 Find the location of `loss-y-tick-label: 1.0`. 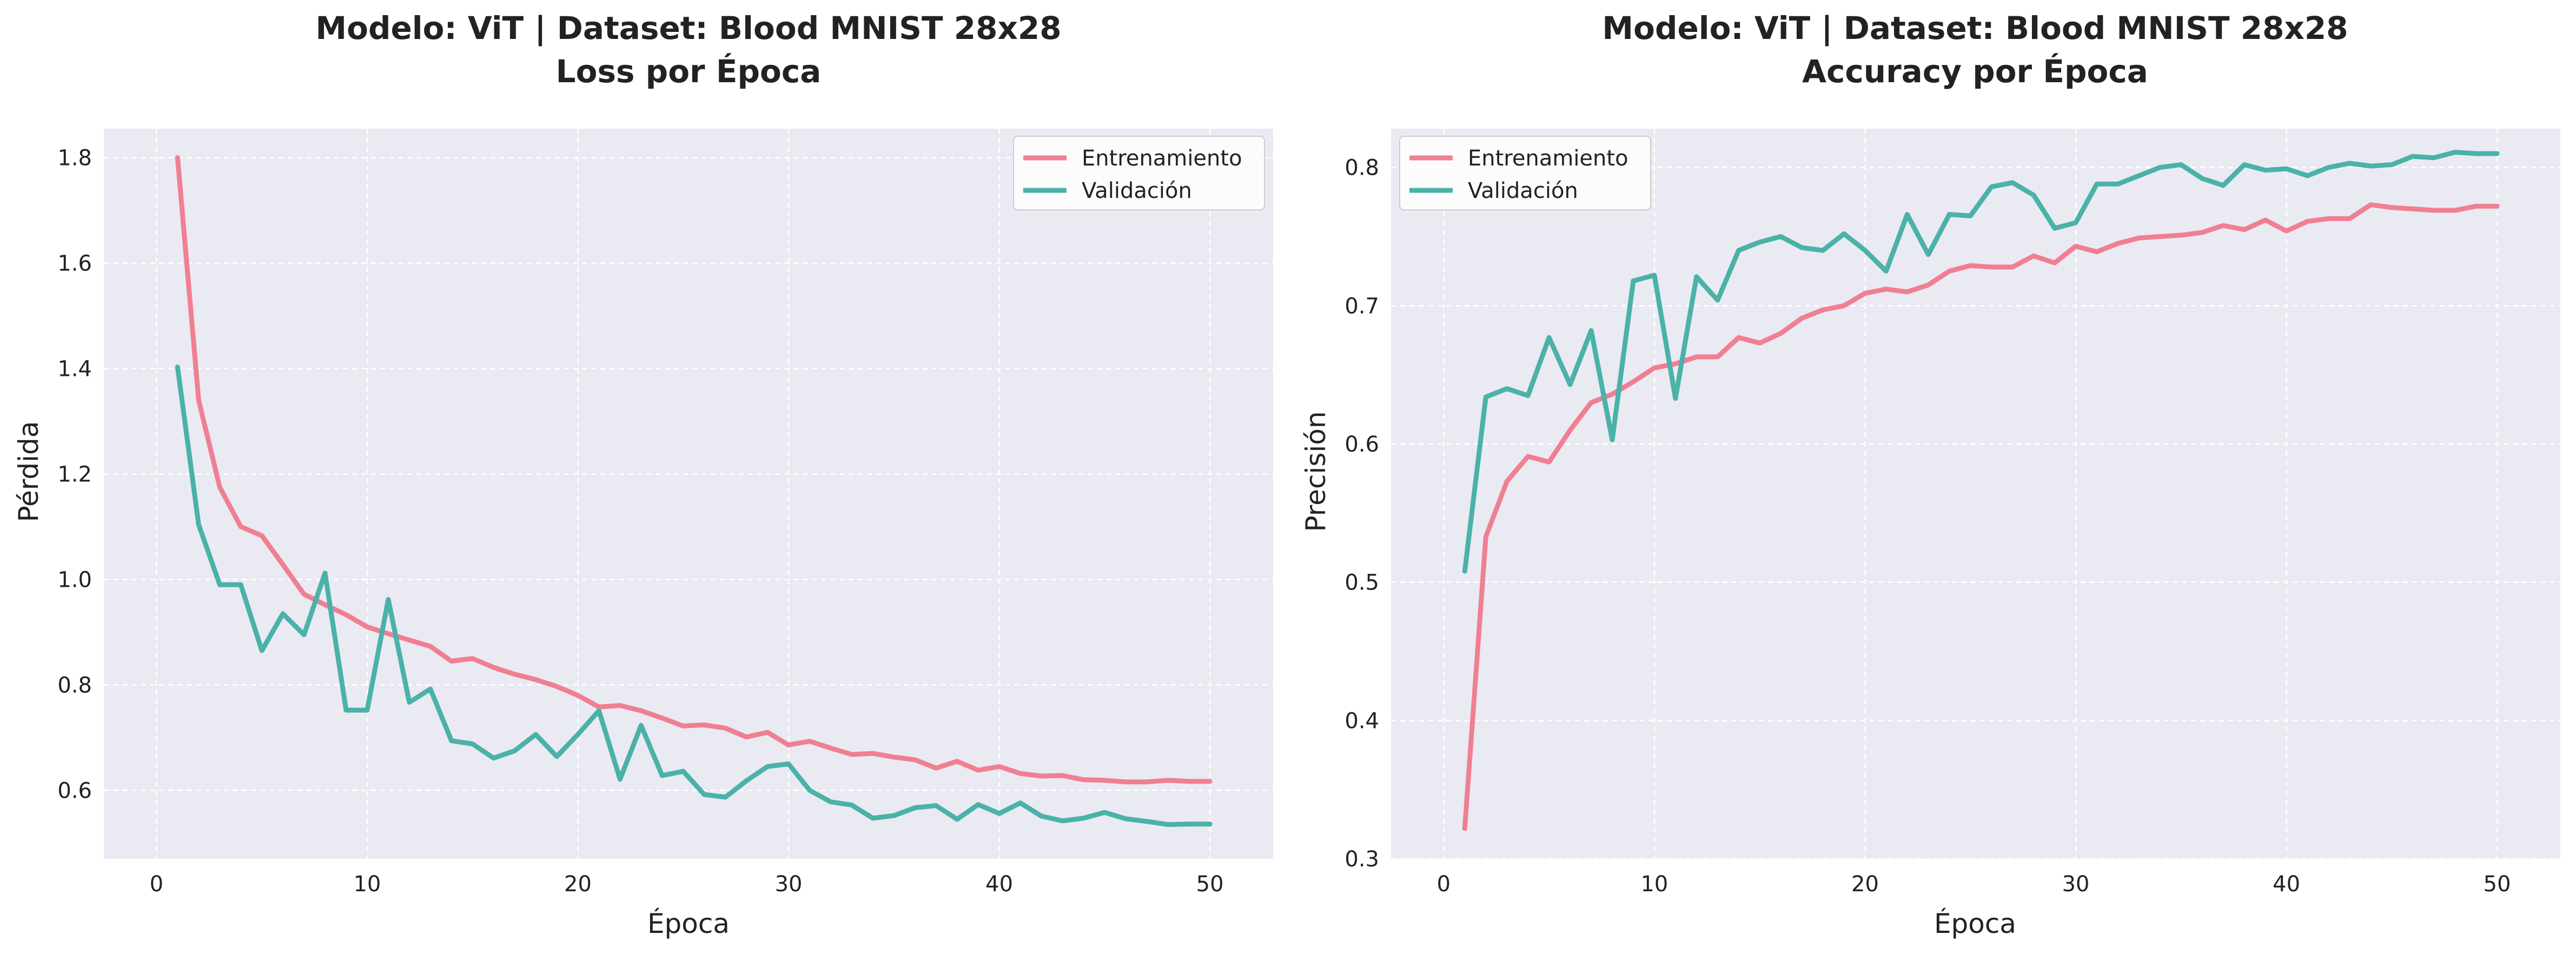

loss-y-tick-label: 1.0 is located at coordinates (74, 579).